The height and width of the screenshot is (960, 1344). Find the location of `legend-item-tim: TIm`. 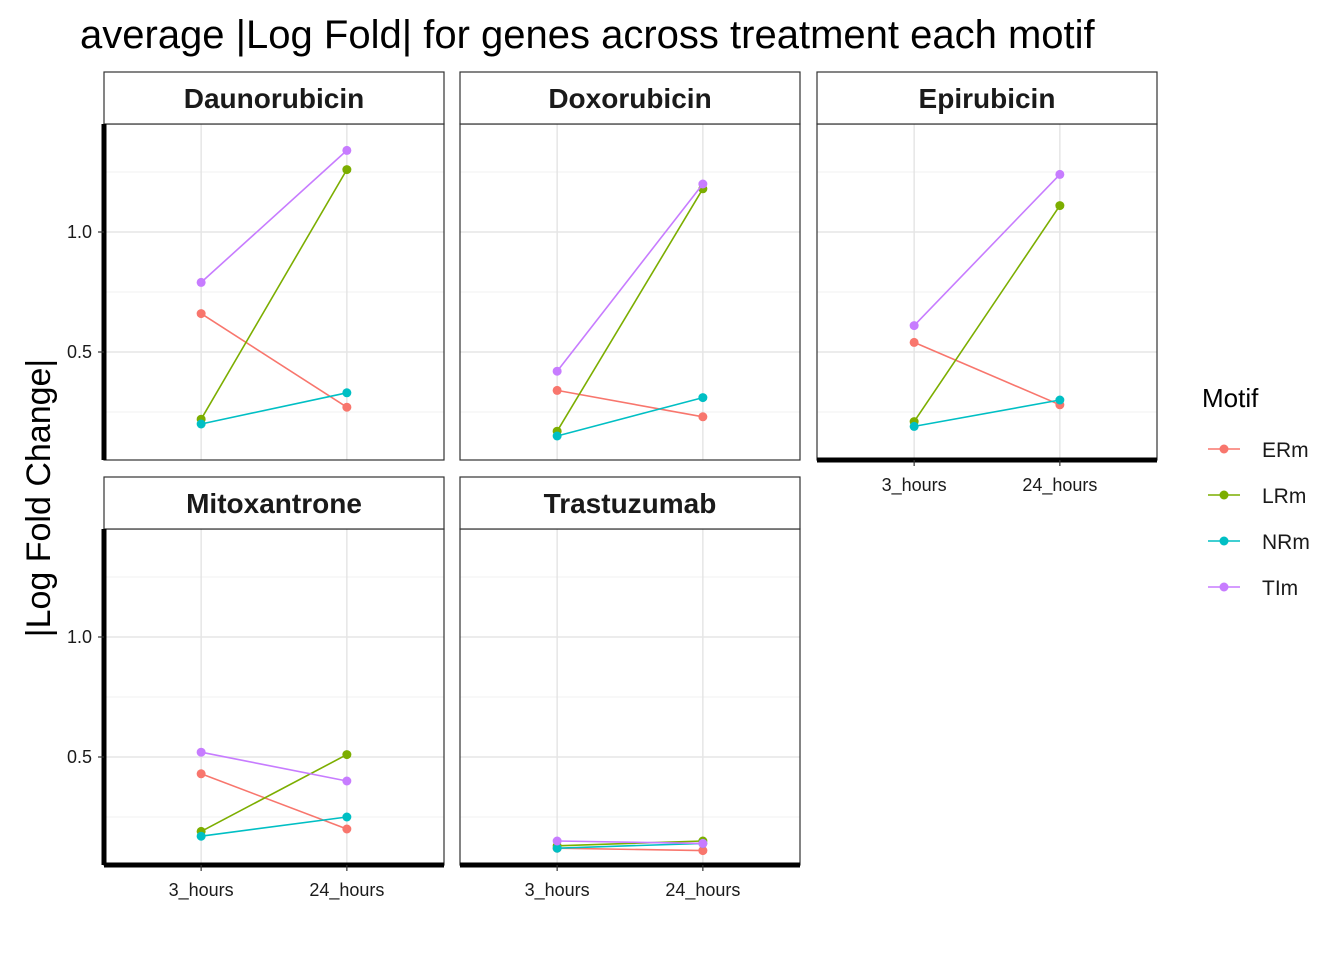

legend-item-tim: TIm is located at coordinates (1253, 588).